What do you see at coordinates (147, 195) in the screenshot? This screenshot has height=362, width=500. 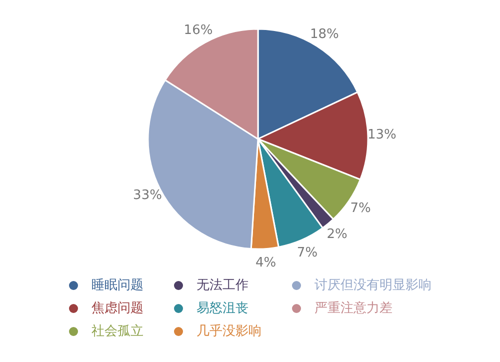 I see `data-label: 33%` at bounding box center [147, 195].